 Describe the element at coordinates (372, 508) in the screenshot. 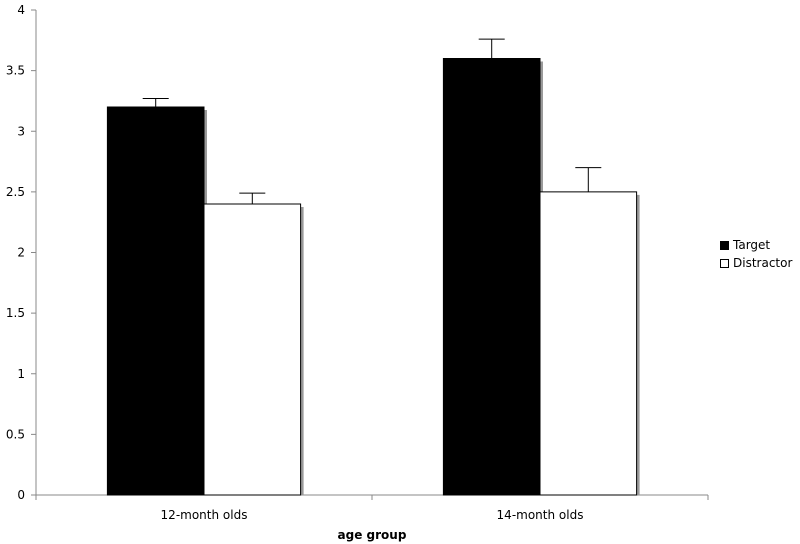

I see `x-axis: 12-month olds 14-month olds` at that location.